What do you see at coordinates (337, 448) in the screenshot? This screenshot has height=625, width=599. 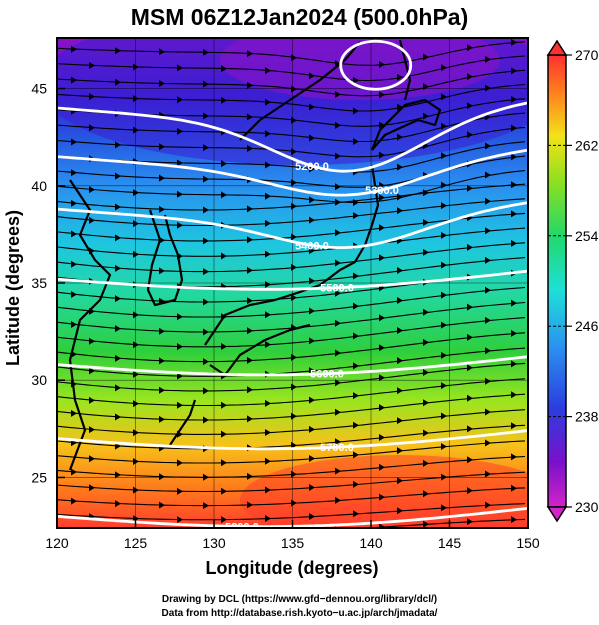 I see `contour-label: 5700.0` at bounding box center [337, 448].